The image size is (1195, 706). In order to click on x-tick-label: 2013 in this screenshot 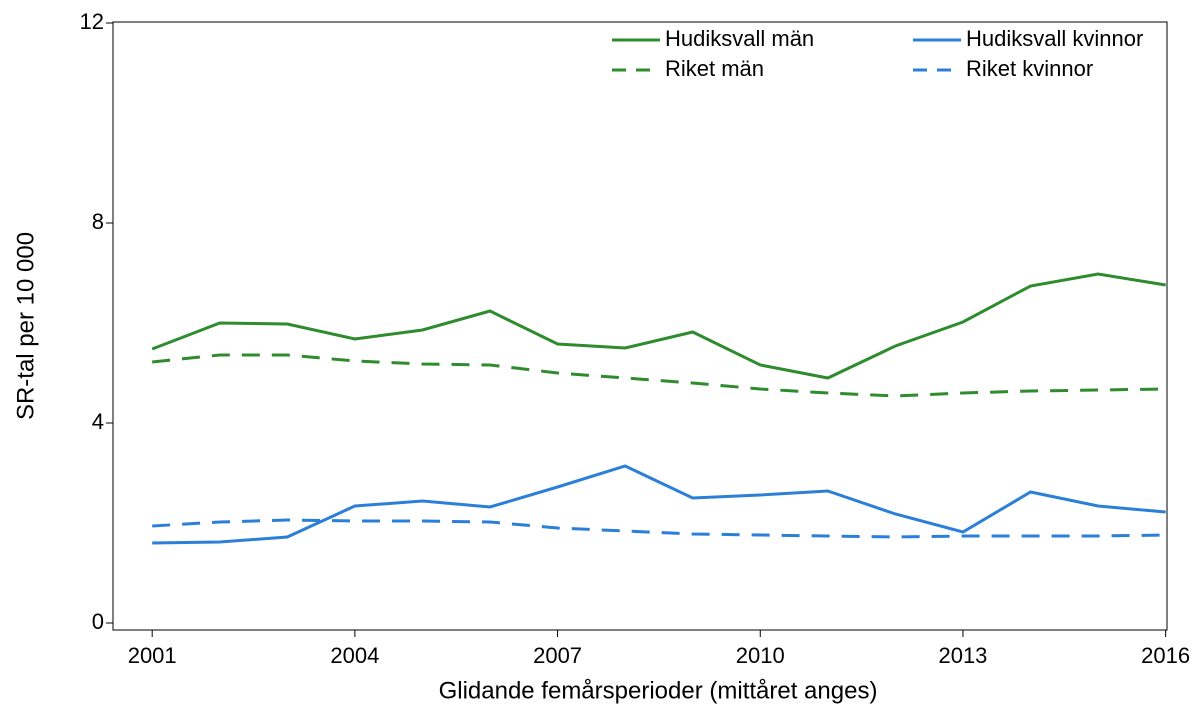, I will do `click(962, 655)`.